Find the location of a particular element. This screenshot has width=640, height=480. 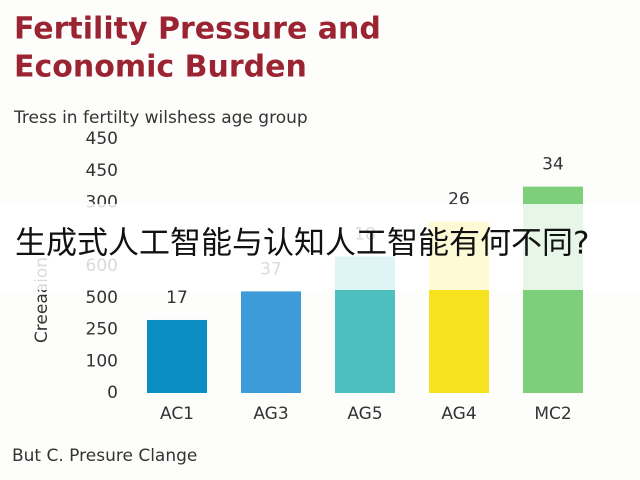

title-line: Economic Burden is located at coordinates (160, 67).